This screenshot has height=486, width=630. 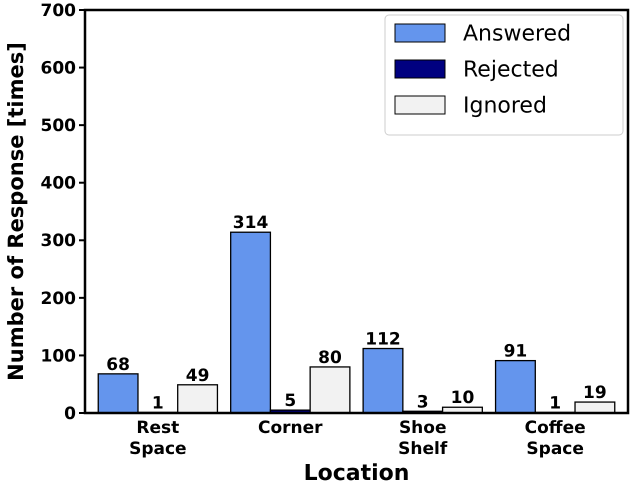 I want to click on y-axis-title: Number of Response [times], so click(x=16, y=211).